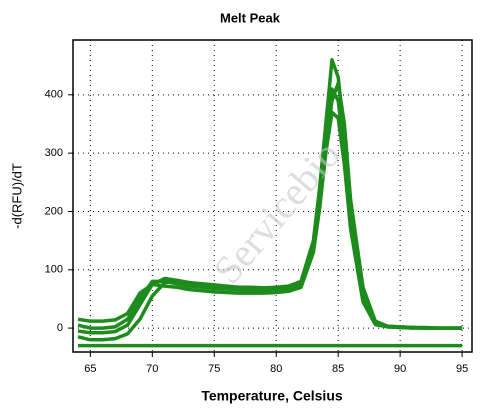  I want to click on y-tick-label: 0, so click(60, 328).